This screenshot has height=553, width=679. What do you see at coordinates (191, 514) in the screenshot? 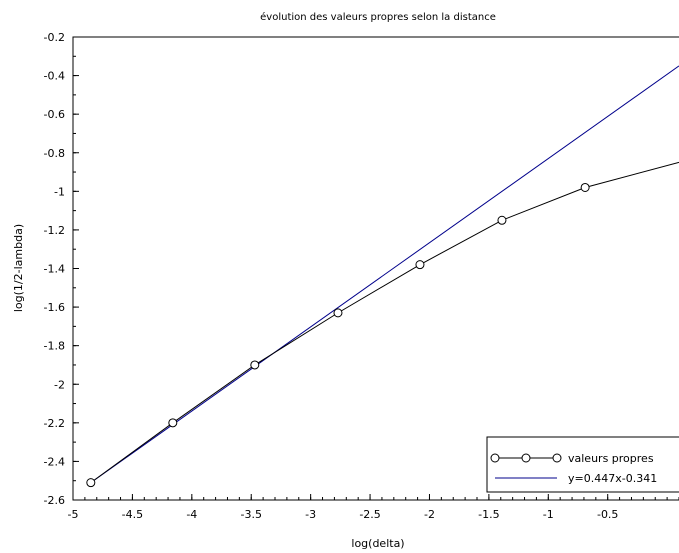
I see `x-tick-label: -4` at bounding box center [191, 514].